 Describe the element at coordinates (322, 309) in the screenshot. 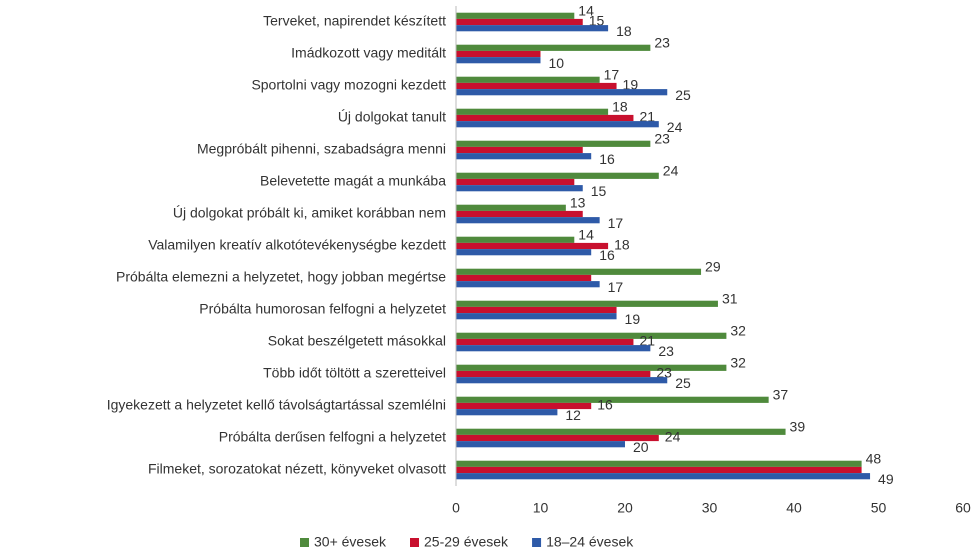

I see `category-label: Próbálta humorosan felfogni a helyzetet` at that location.